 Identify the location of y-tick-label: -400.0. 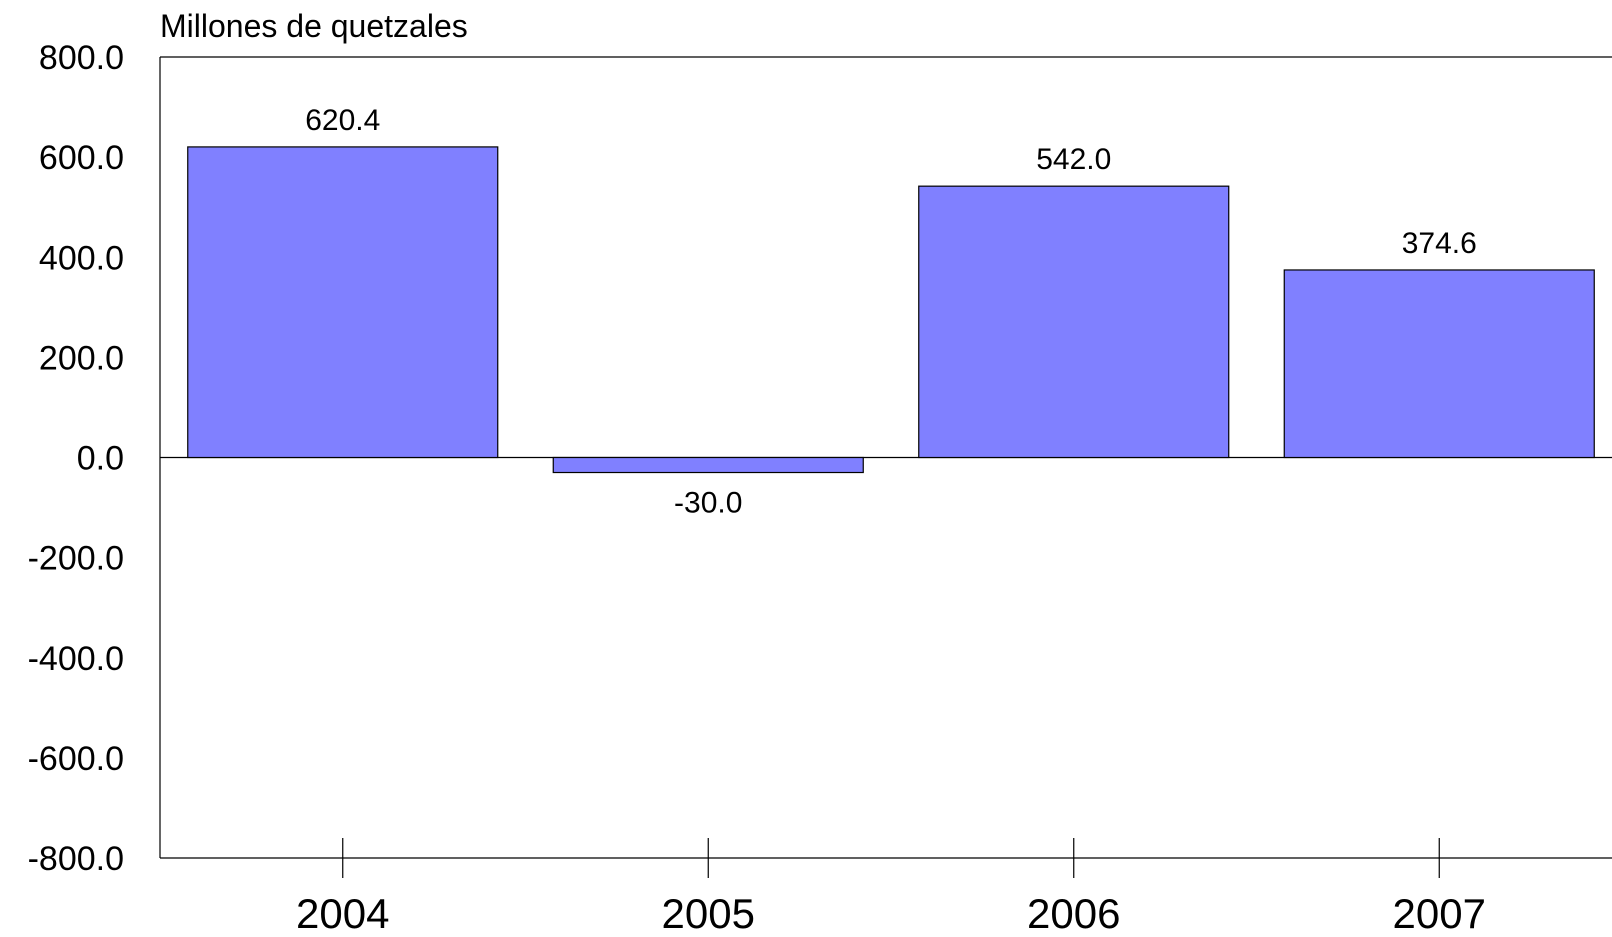
(76, 659).